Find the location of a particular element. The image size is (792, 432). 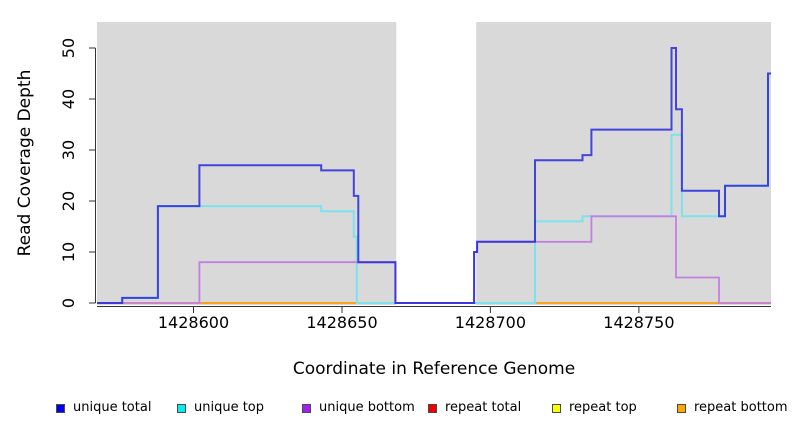

legend-swatch-unique-bottom is located at coordinates (306, 408).